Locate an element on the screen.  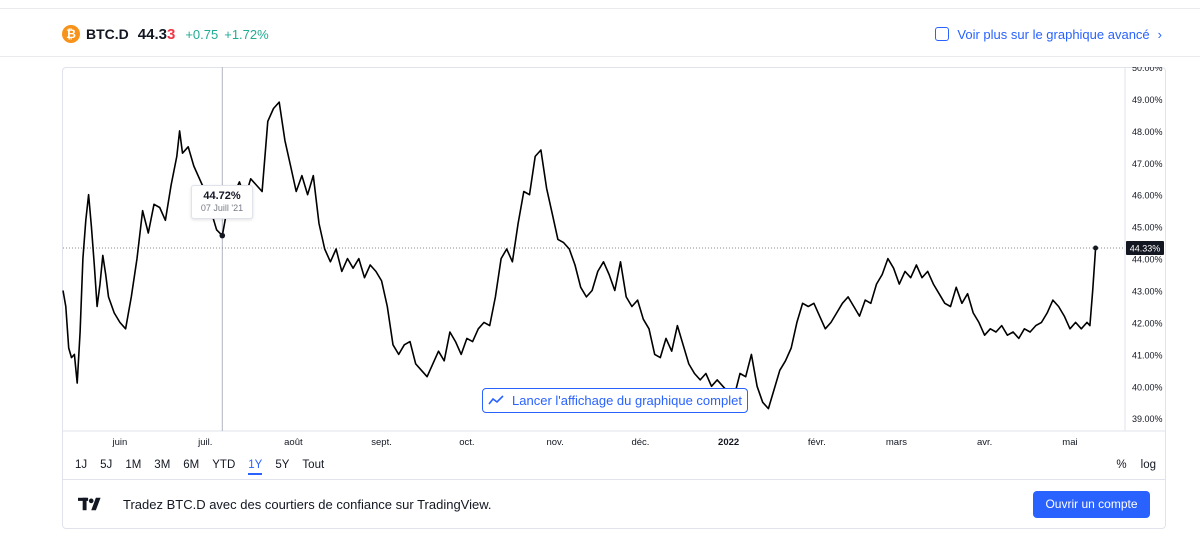
last-price-label: 44.33% is located at coordinates (1145, 249).